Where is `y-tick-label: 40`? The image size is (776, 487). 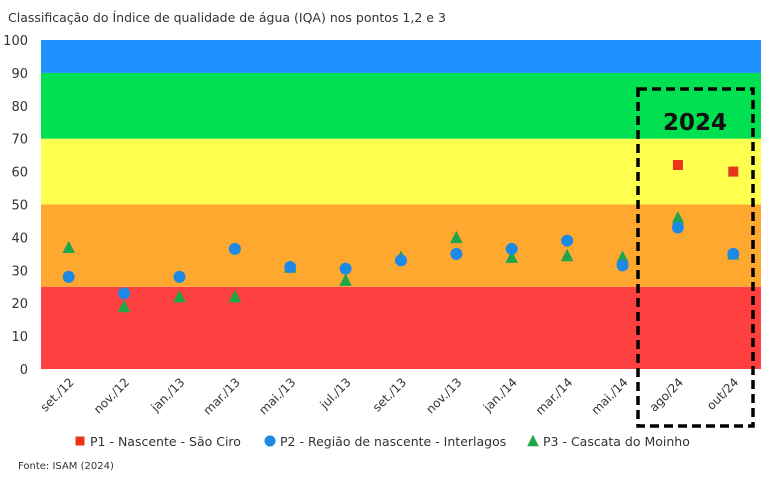
y-tick-label: 40 is located at coordinates (19, 238).